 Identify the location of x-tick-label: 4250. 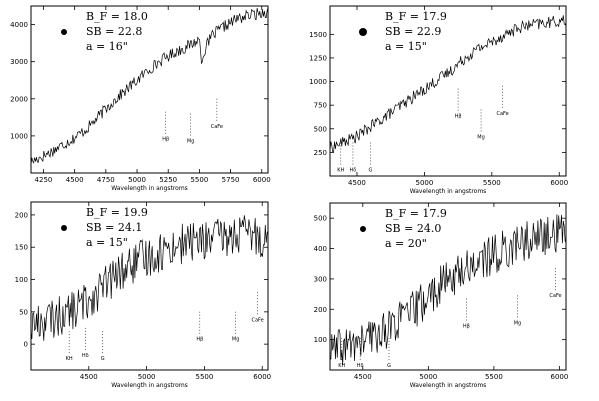
(44, 180).